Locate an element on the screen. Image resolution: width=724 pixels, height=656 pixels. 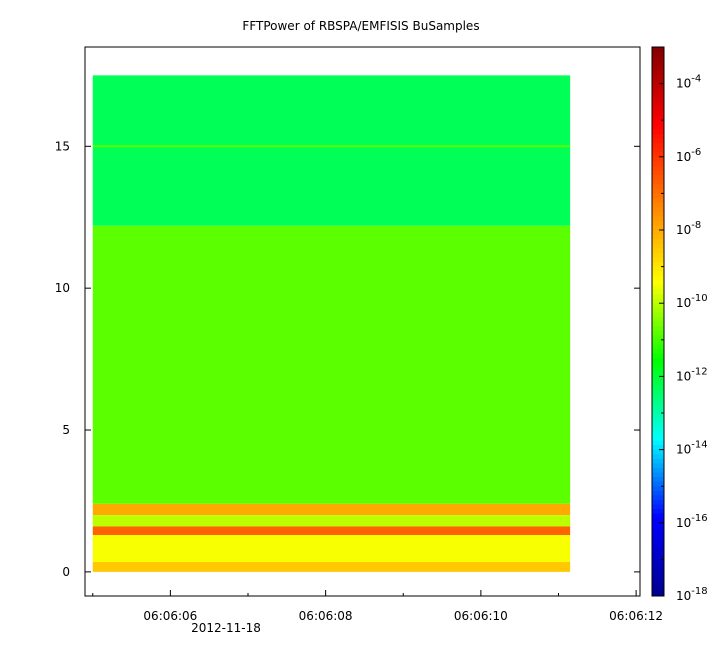
colorbar-tick-label: 10⁻⁸ is located at coordinates (688, 228).